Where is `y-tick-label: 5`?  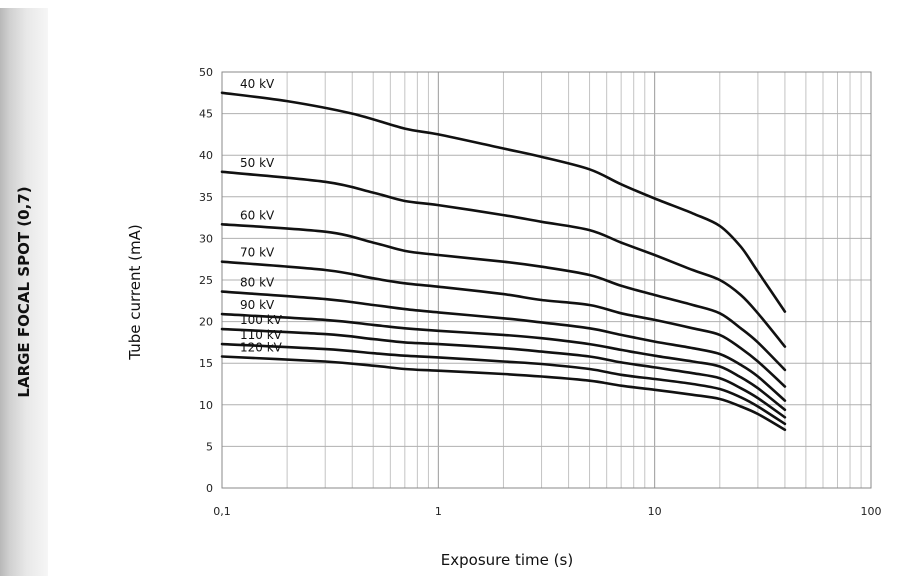 y-tick-label: 5 is located at coordinates (209, 446).